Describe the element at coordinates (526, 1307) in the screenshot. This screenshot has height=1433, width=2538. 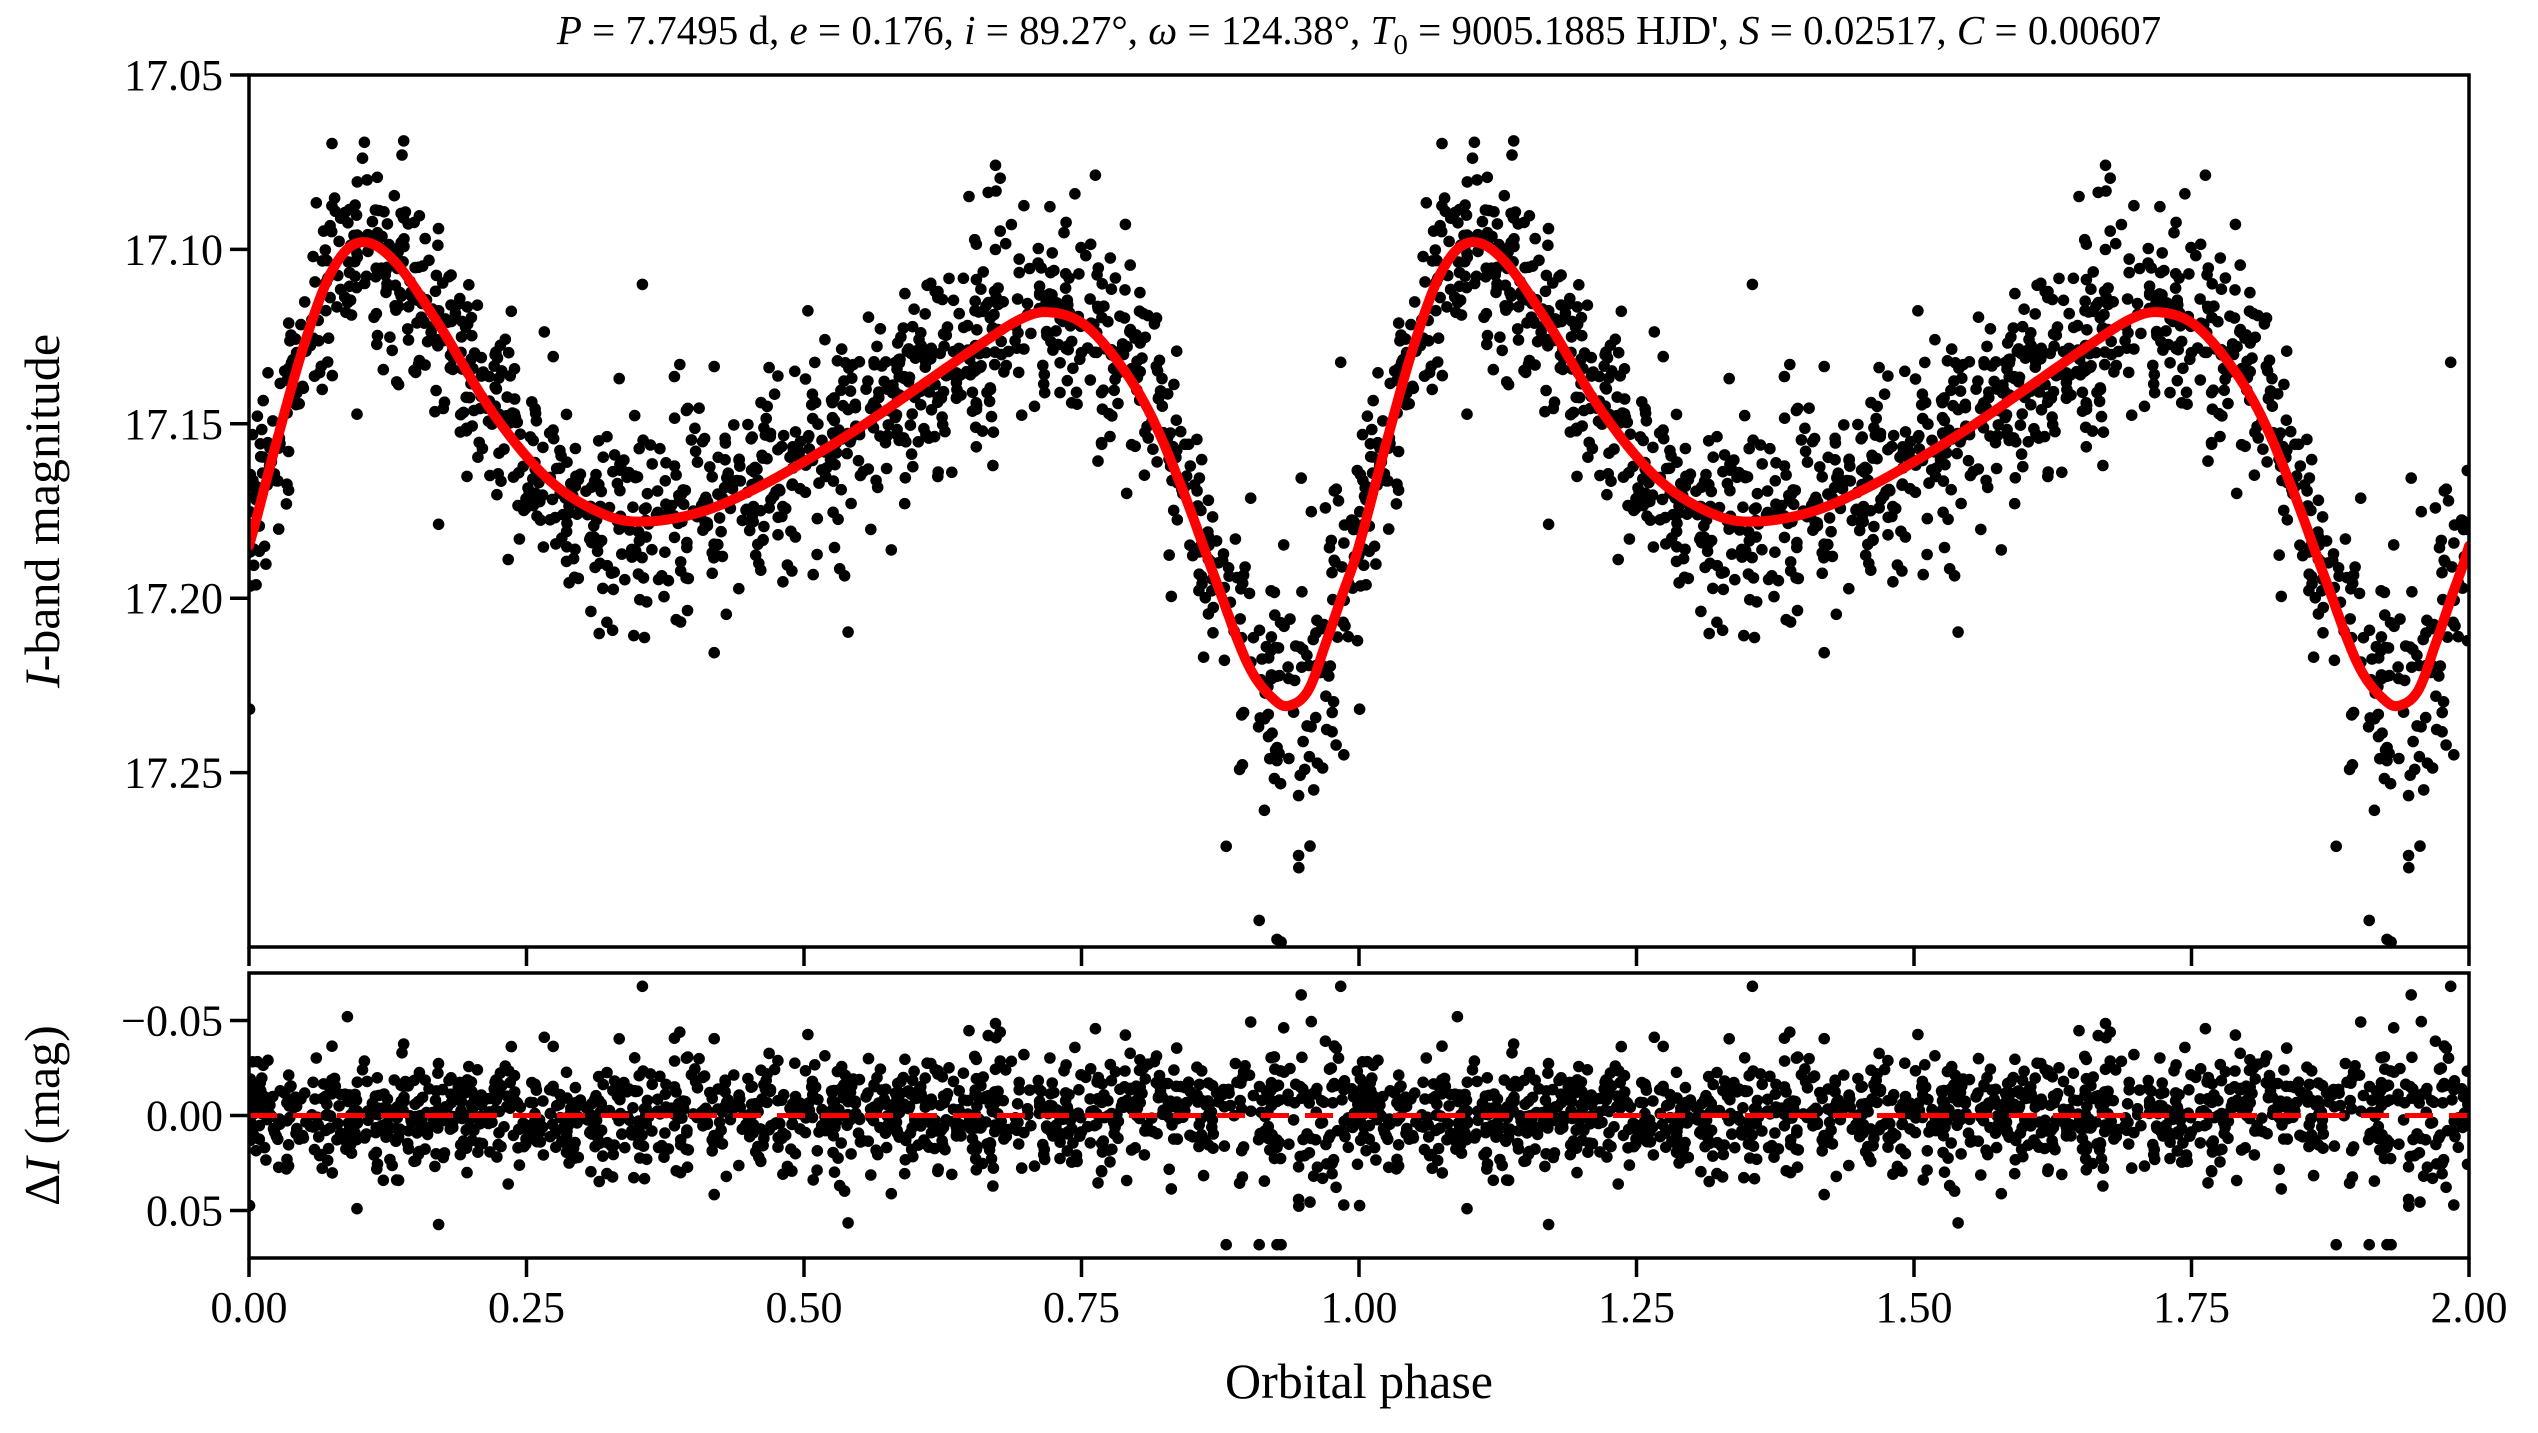
I see `tick-label: 0.25` at that location.